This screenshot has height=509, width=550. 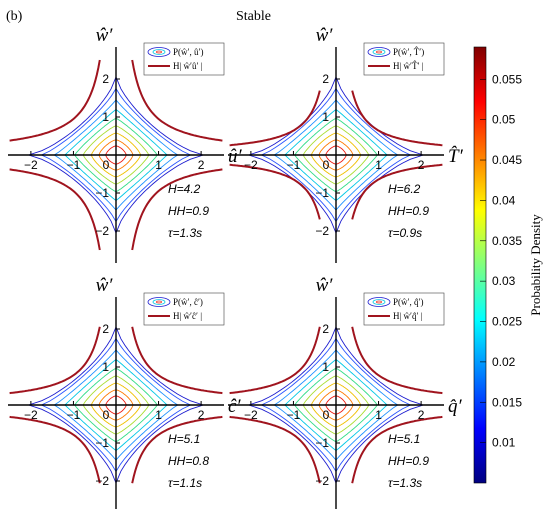 I want to click on legend-entry-hole: H| ŵ′q̂′ |, so click(x=408, y=316).